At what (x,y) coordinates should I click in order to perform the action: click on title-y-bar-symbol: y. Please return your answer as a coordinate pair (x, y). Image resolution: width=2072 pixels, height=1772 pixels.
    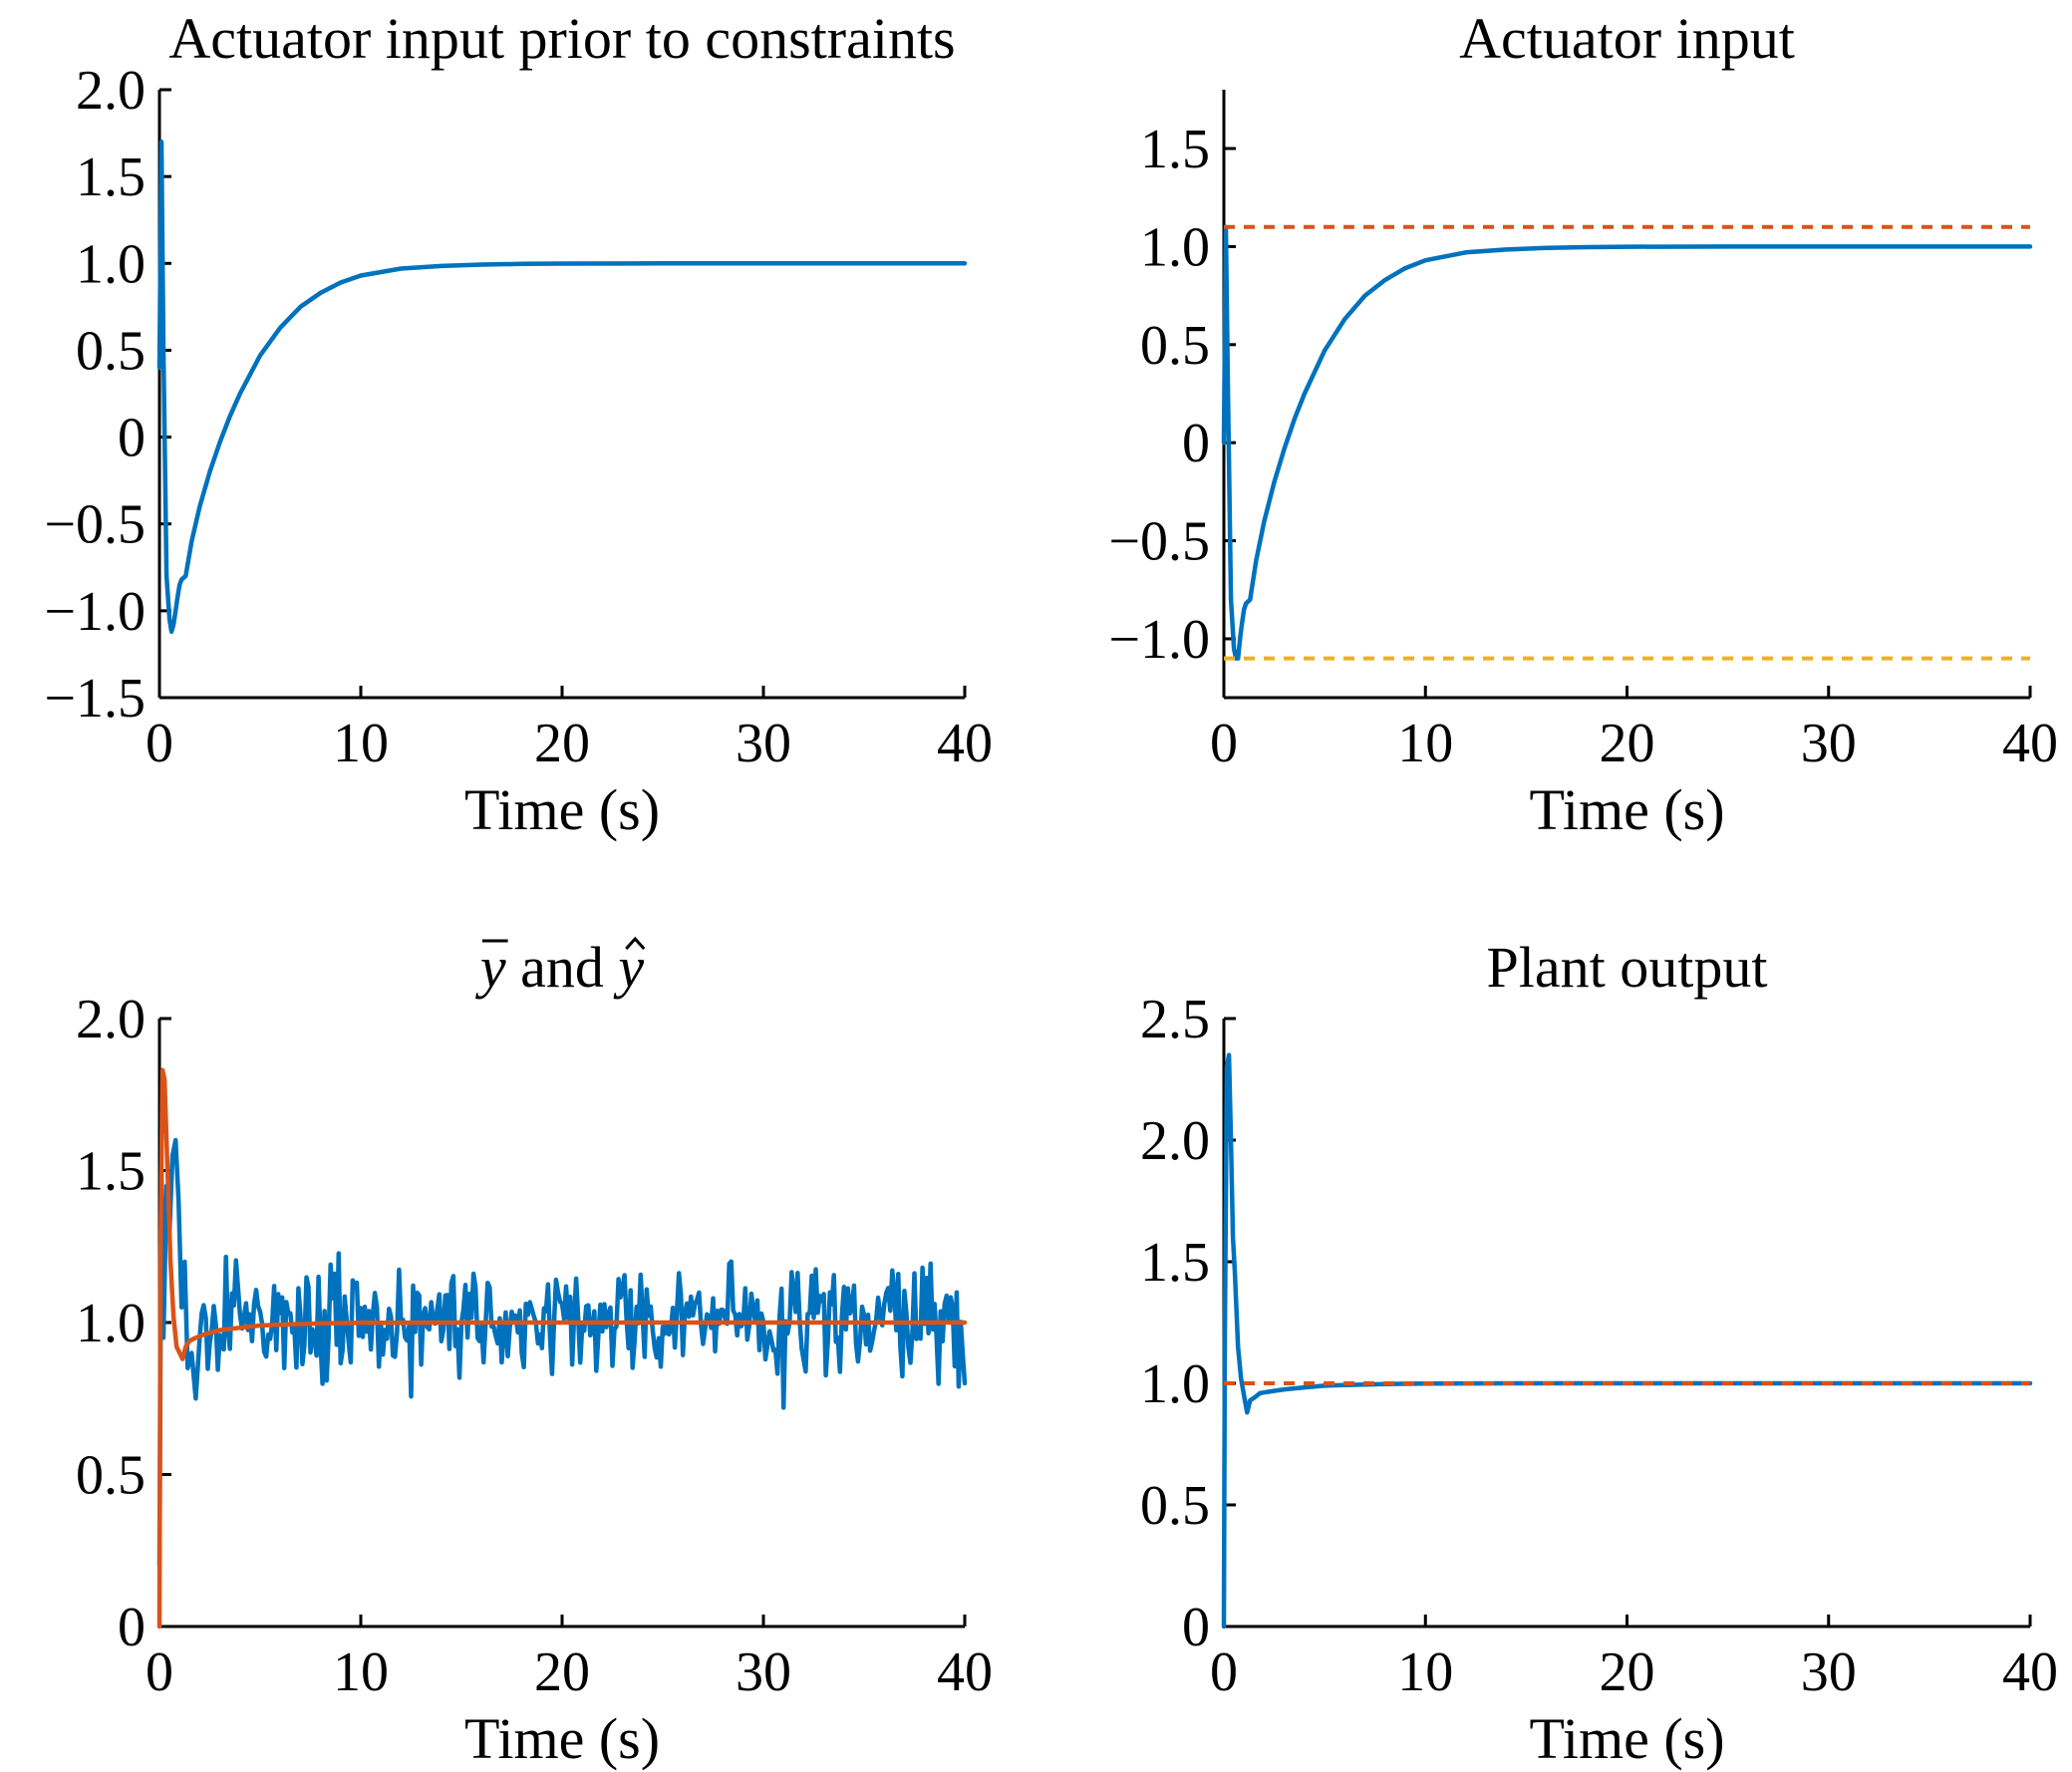
    Looking at the image, I should click on (490, 968).